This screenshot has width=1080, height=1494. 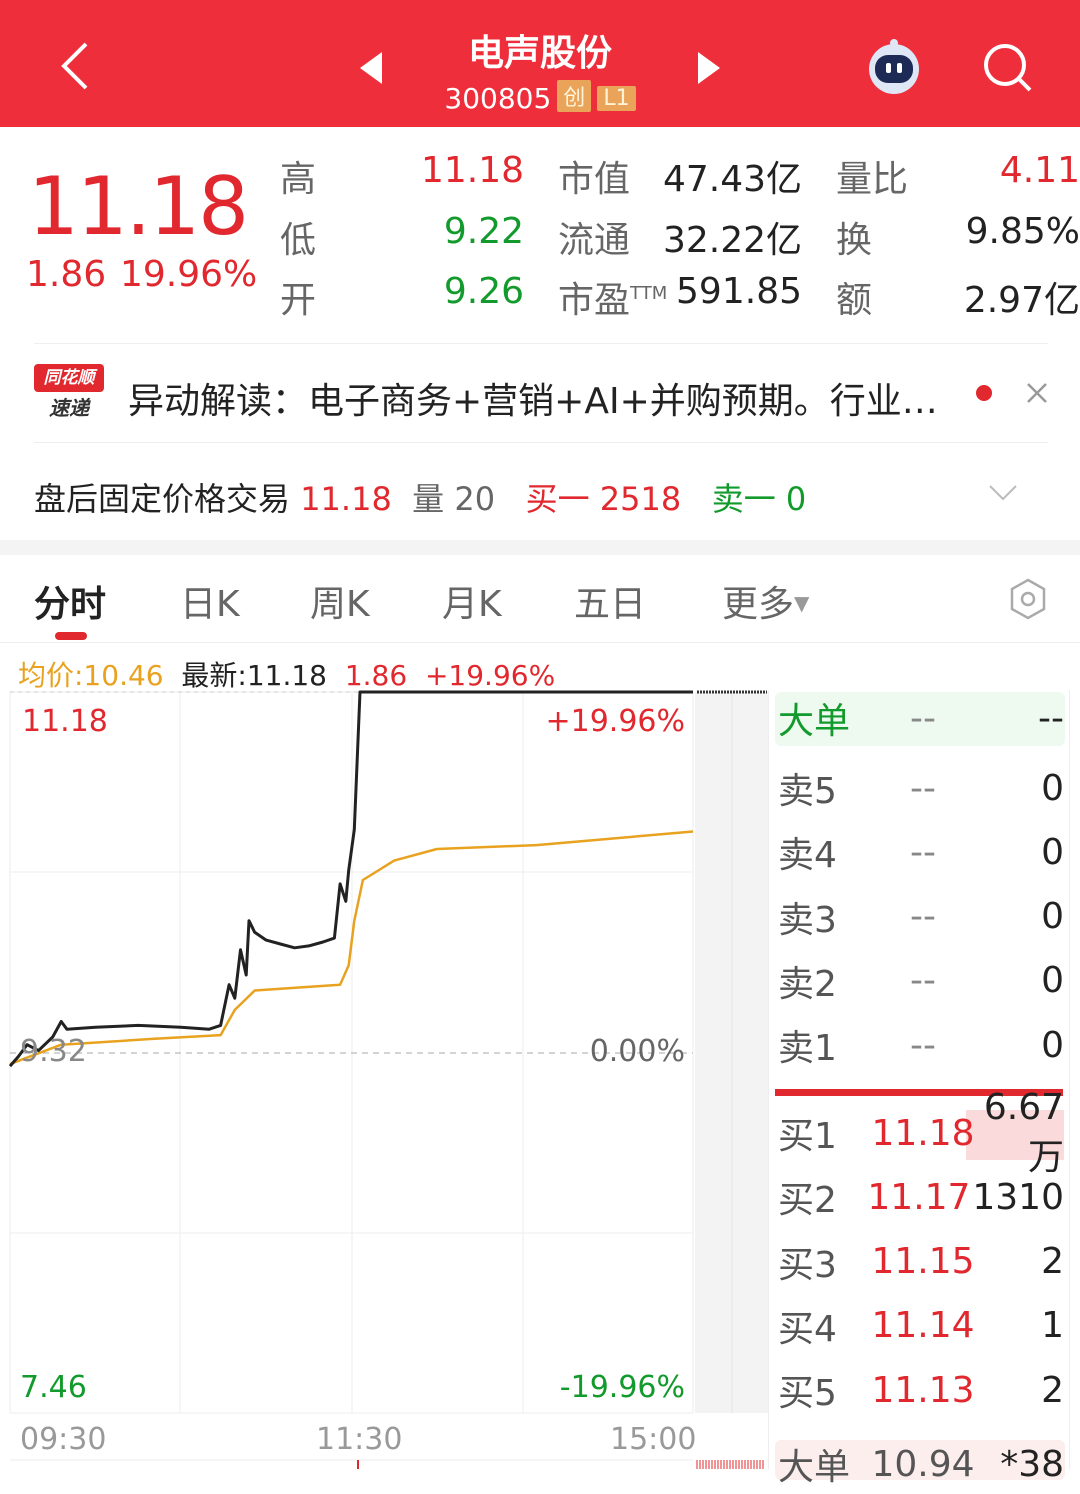 I want to click on buy-volume: 6.67万, so click(x=1023, y=1132).